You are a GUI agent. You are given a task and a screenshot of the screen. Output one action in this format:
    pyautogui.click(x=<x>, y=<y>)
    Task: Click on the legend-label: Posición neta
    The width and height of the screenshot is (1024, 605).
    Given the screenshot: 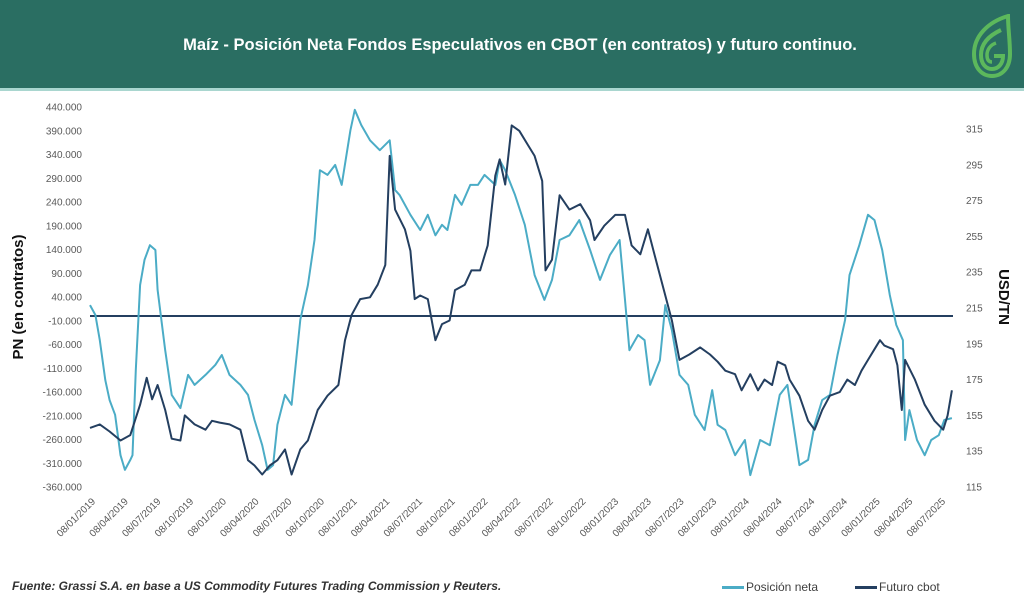 What is the action you would take?
    pyautogui.click(x=782, y=587)
    